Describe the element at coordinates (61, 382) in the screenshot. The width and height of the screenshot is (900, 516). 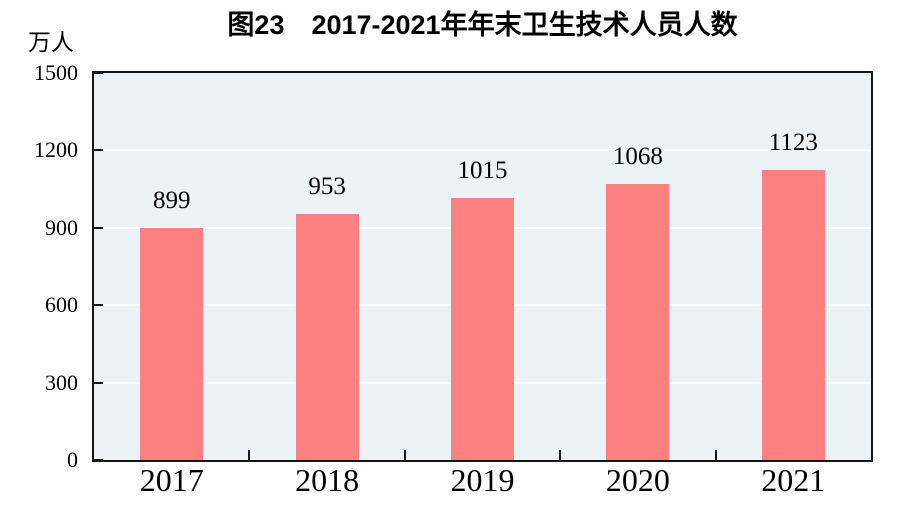
I see `y-tick-label-300: 300` at that location.